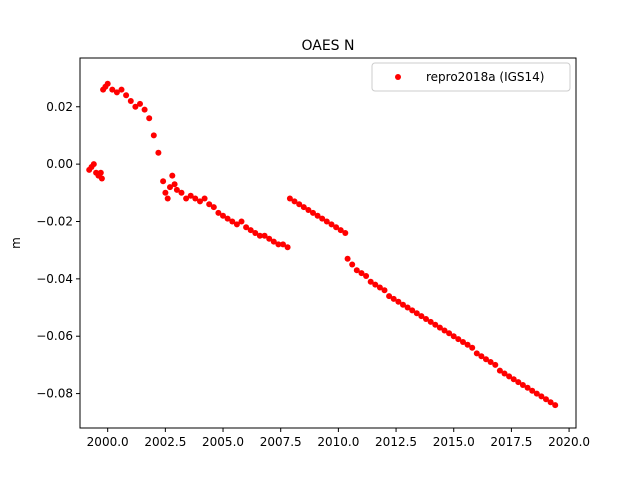  What do you see at coordinates (485, 77) in the screenshot?
I see `legend-label: repro2018a (IGS14)` at bounding box center [485, 77].